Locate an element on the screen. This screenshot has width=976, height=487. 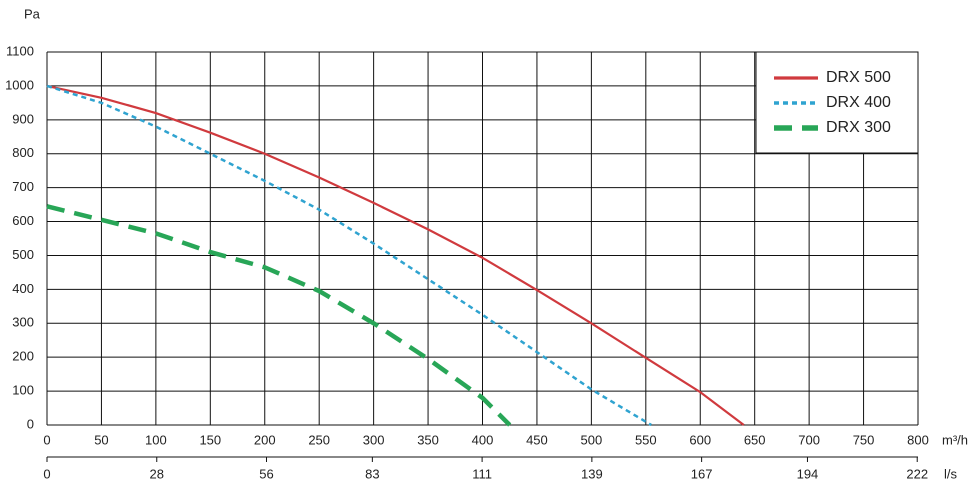
x-tick-label: 0 is located at coordinates (46, 439).